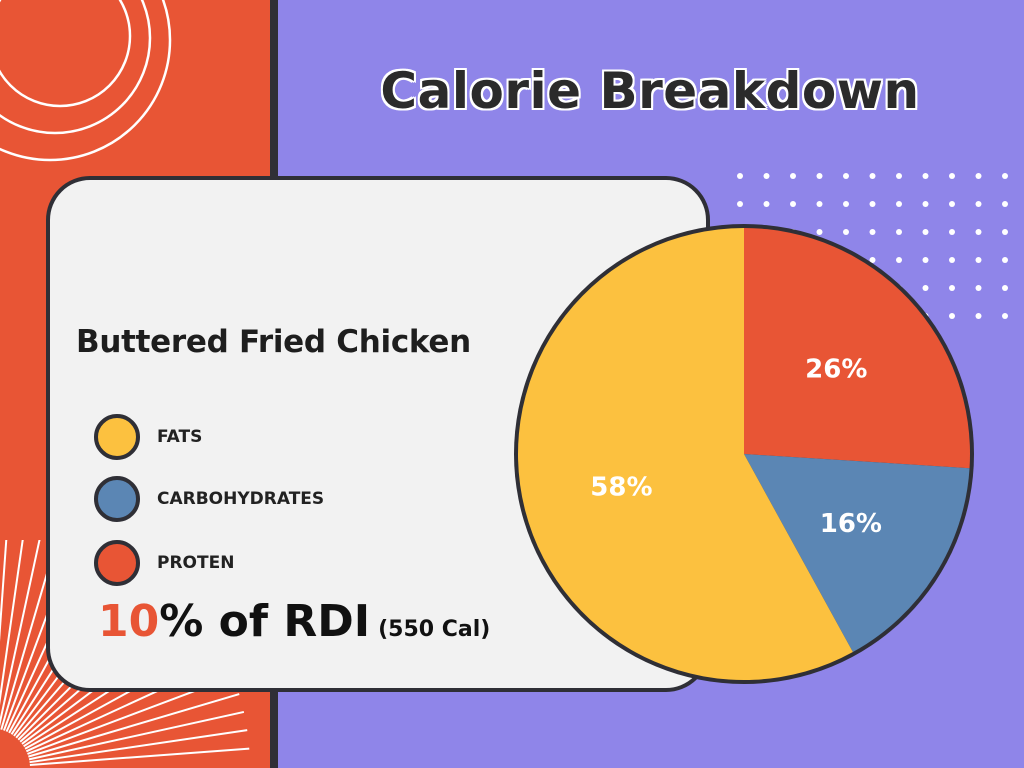 The width and height of the screenshot is (1024, 768). I want to click on legend-swatch-fats, so click(117, 437).